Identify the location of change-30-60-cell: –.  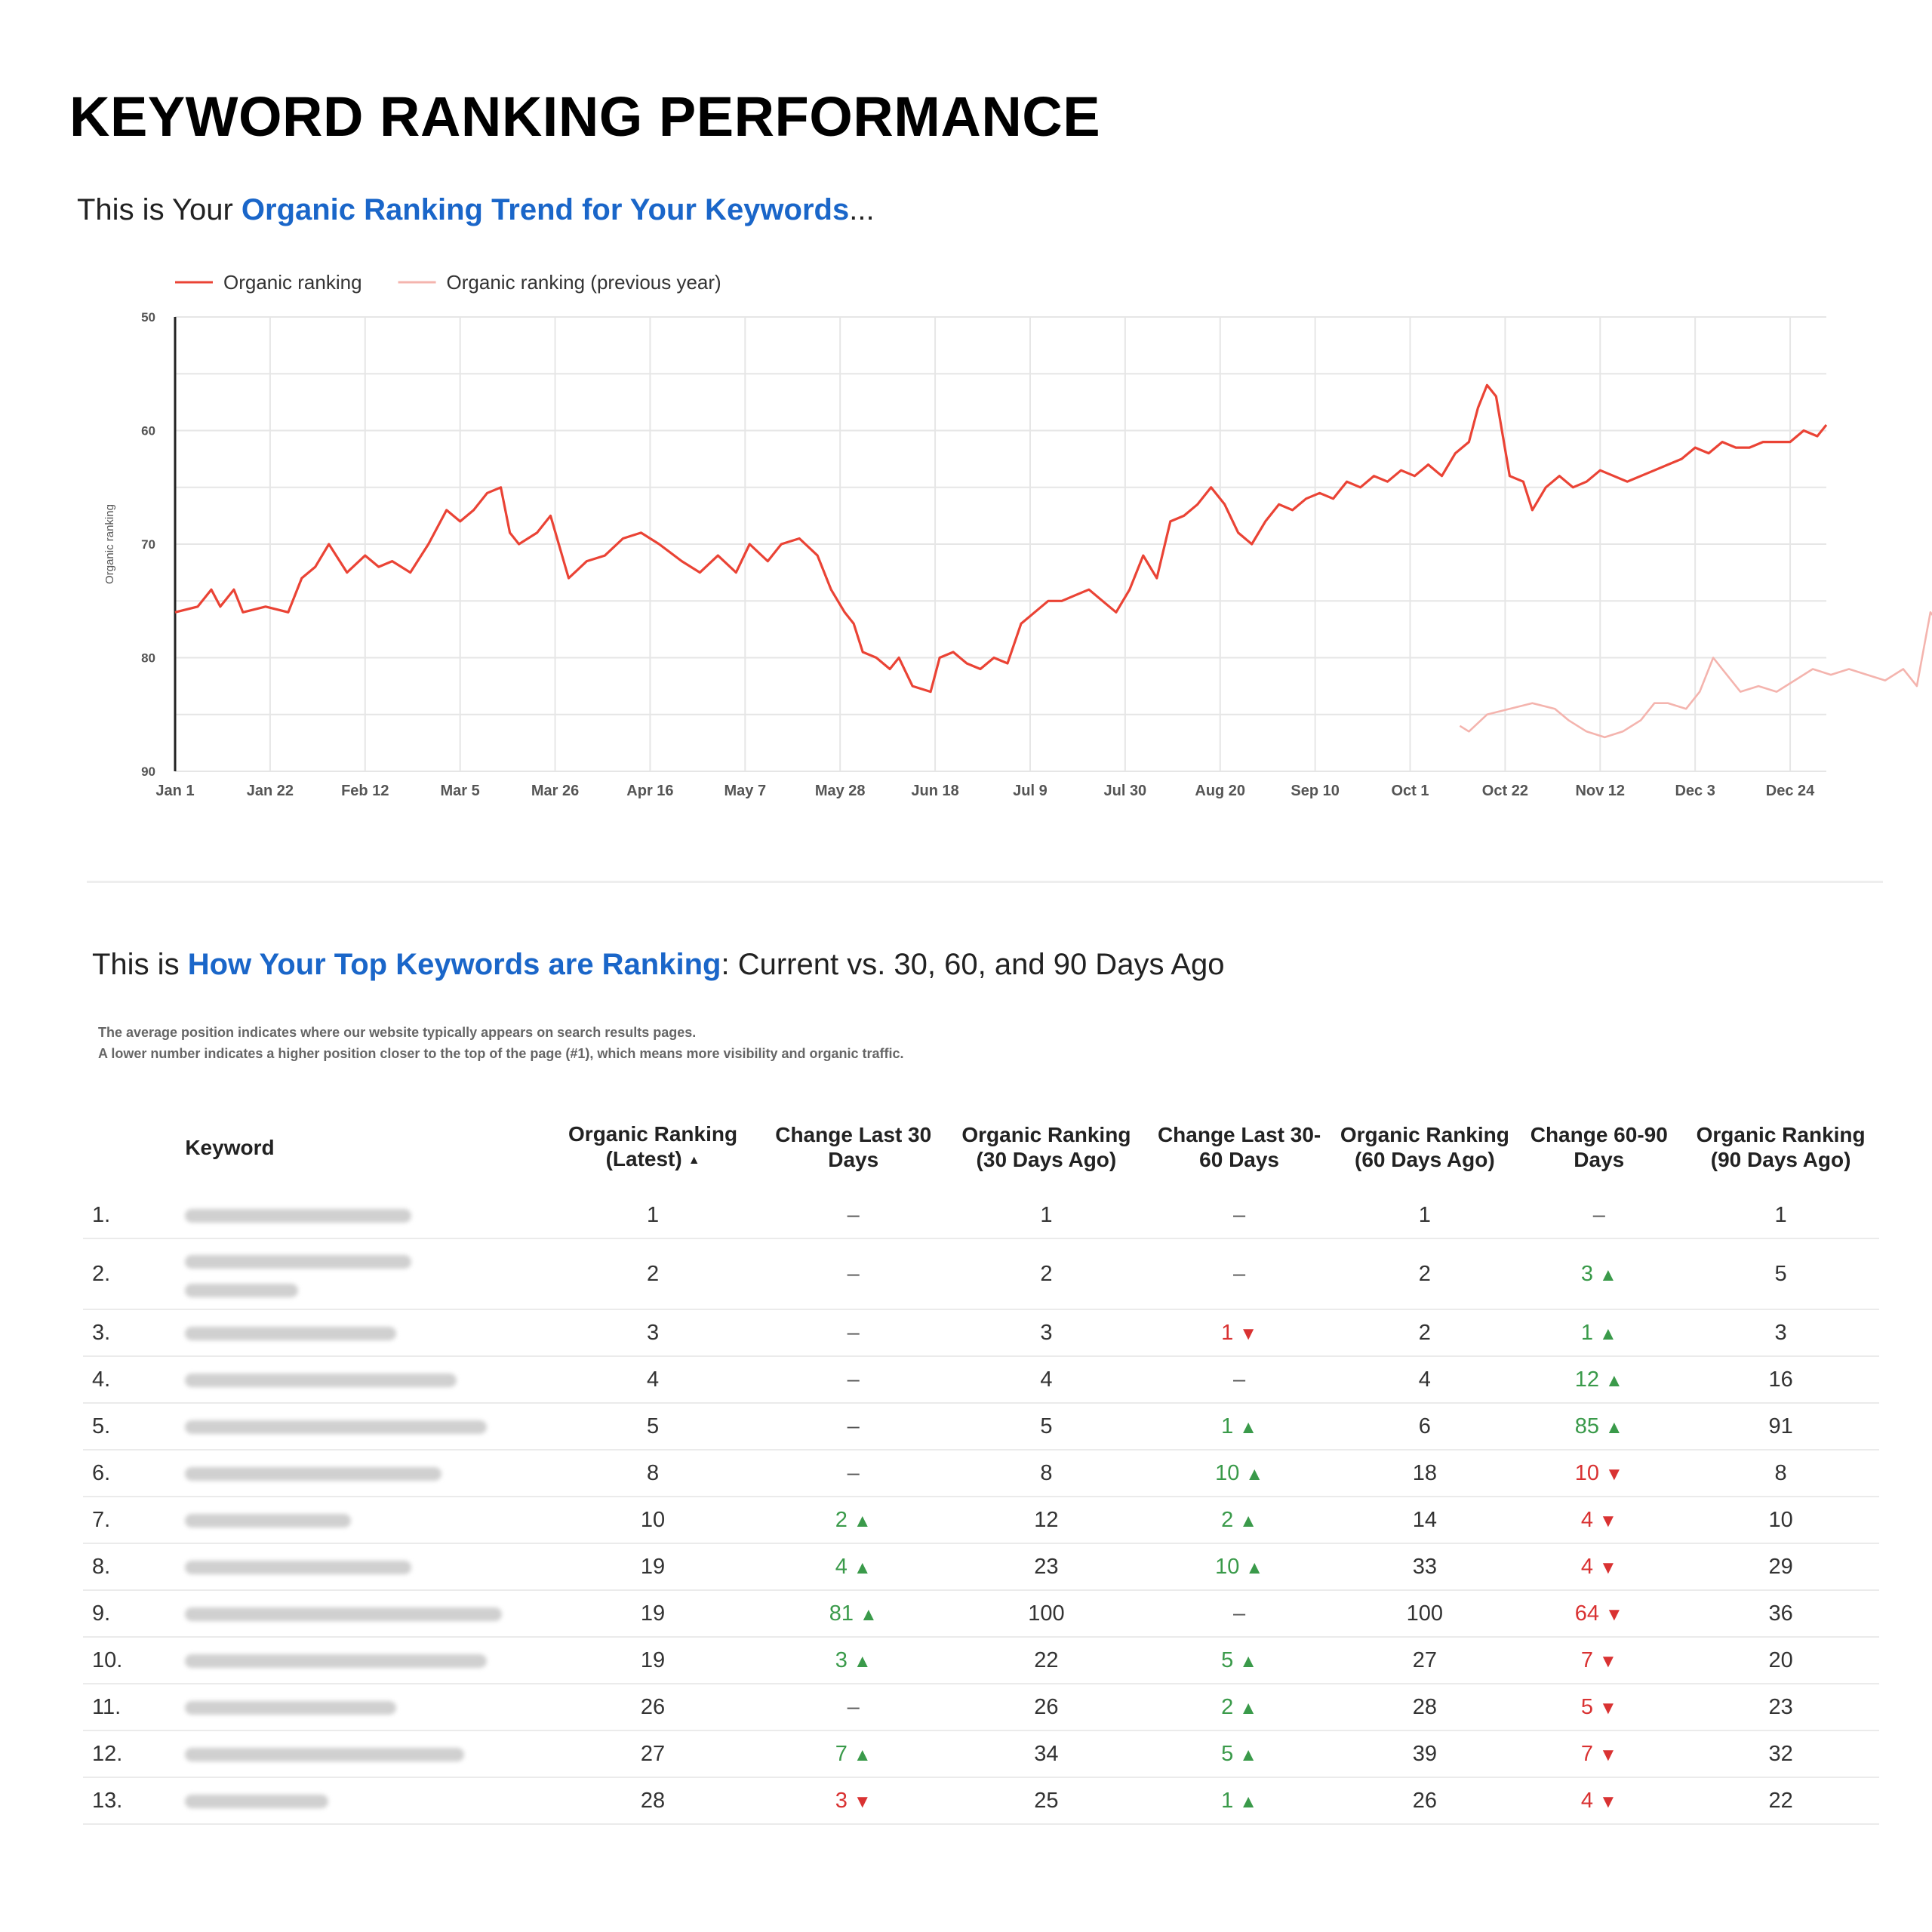
(1239, 1380).